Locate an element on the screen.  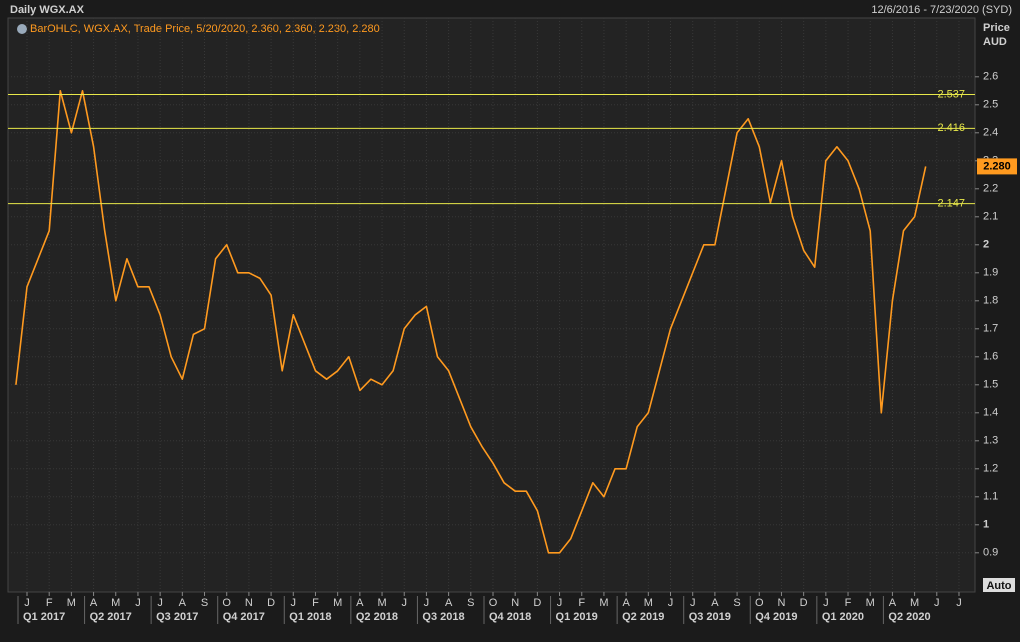
quarter-label: Q3 2018 is located at coordinates (443, 617).